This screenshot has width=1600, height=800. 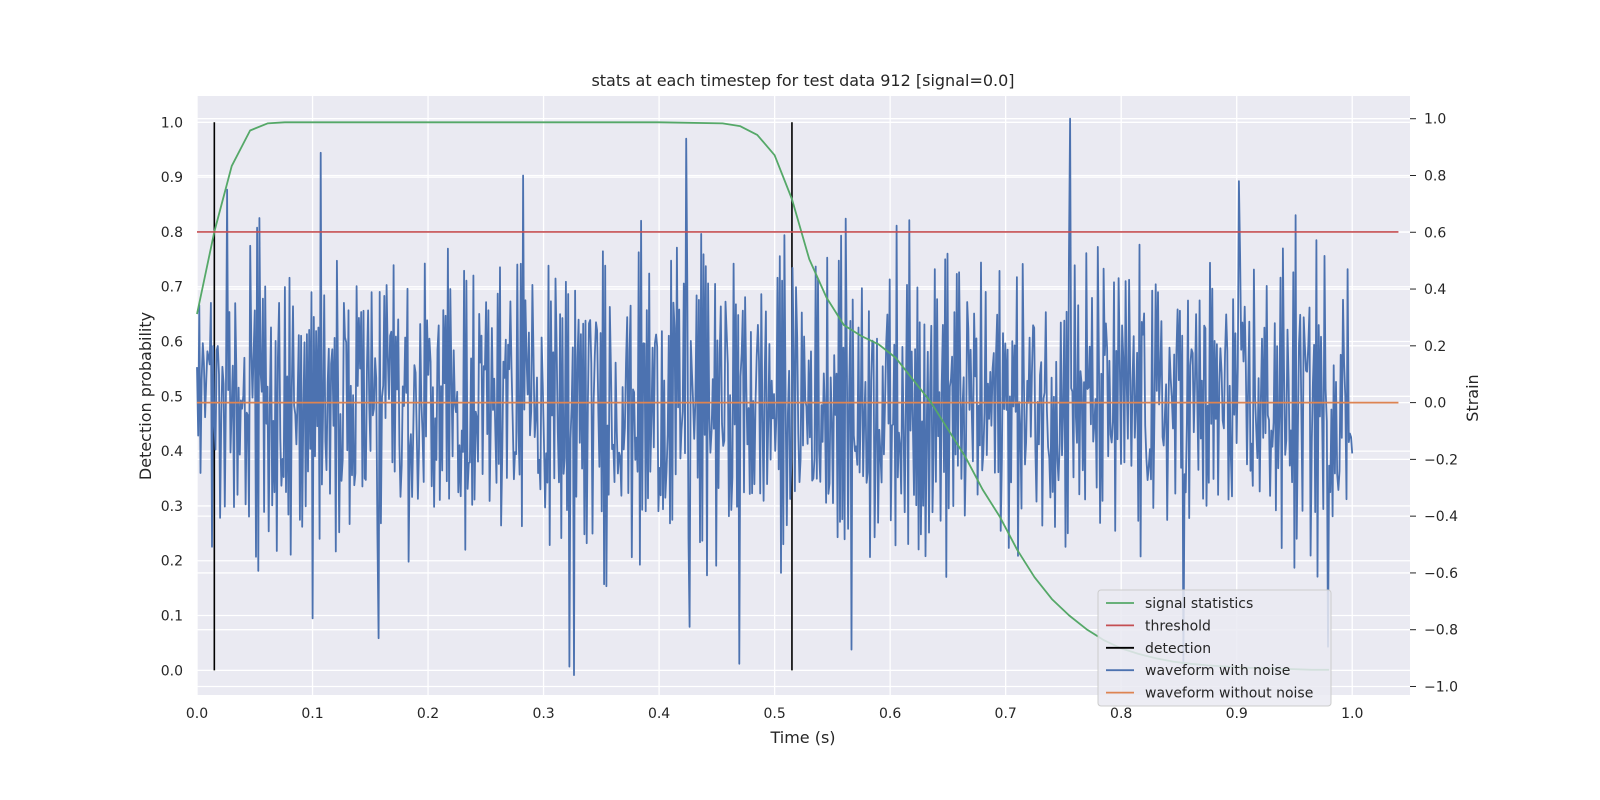 I want to click on y-tick-label: 0.2, so click(x=172, y=562).